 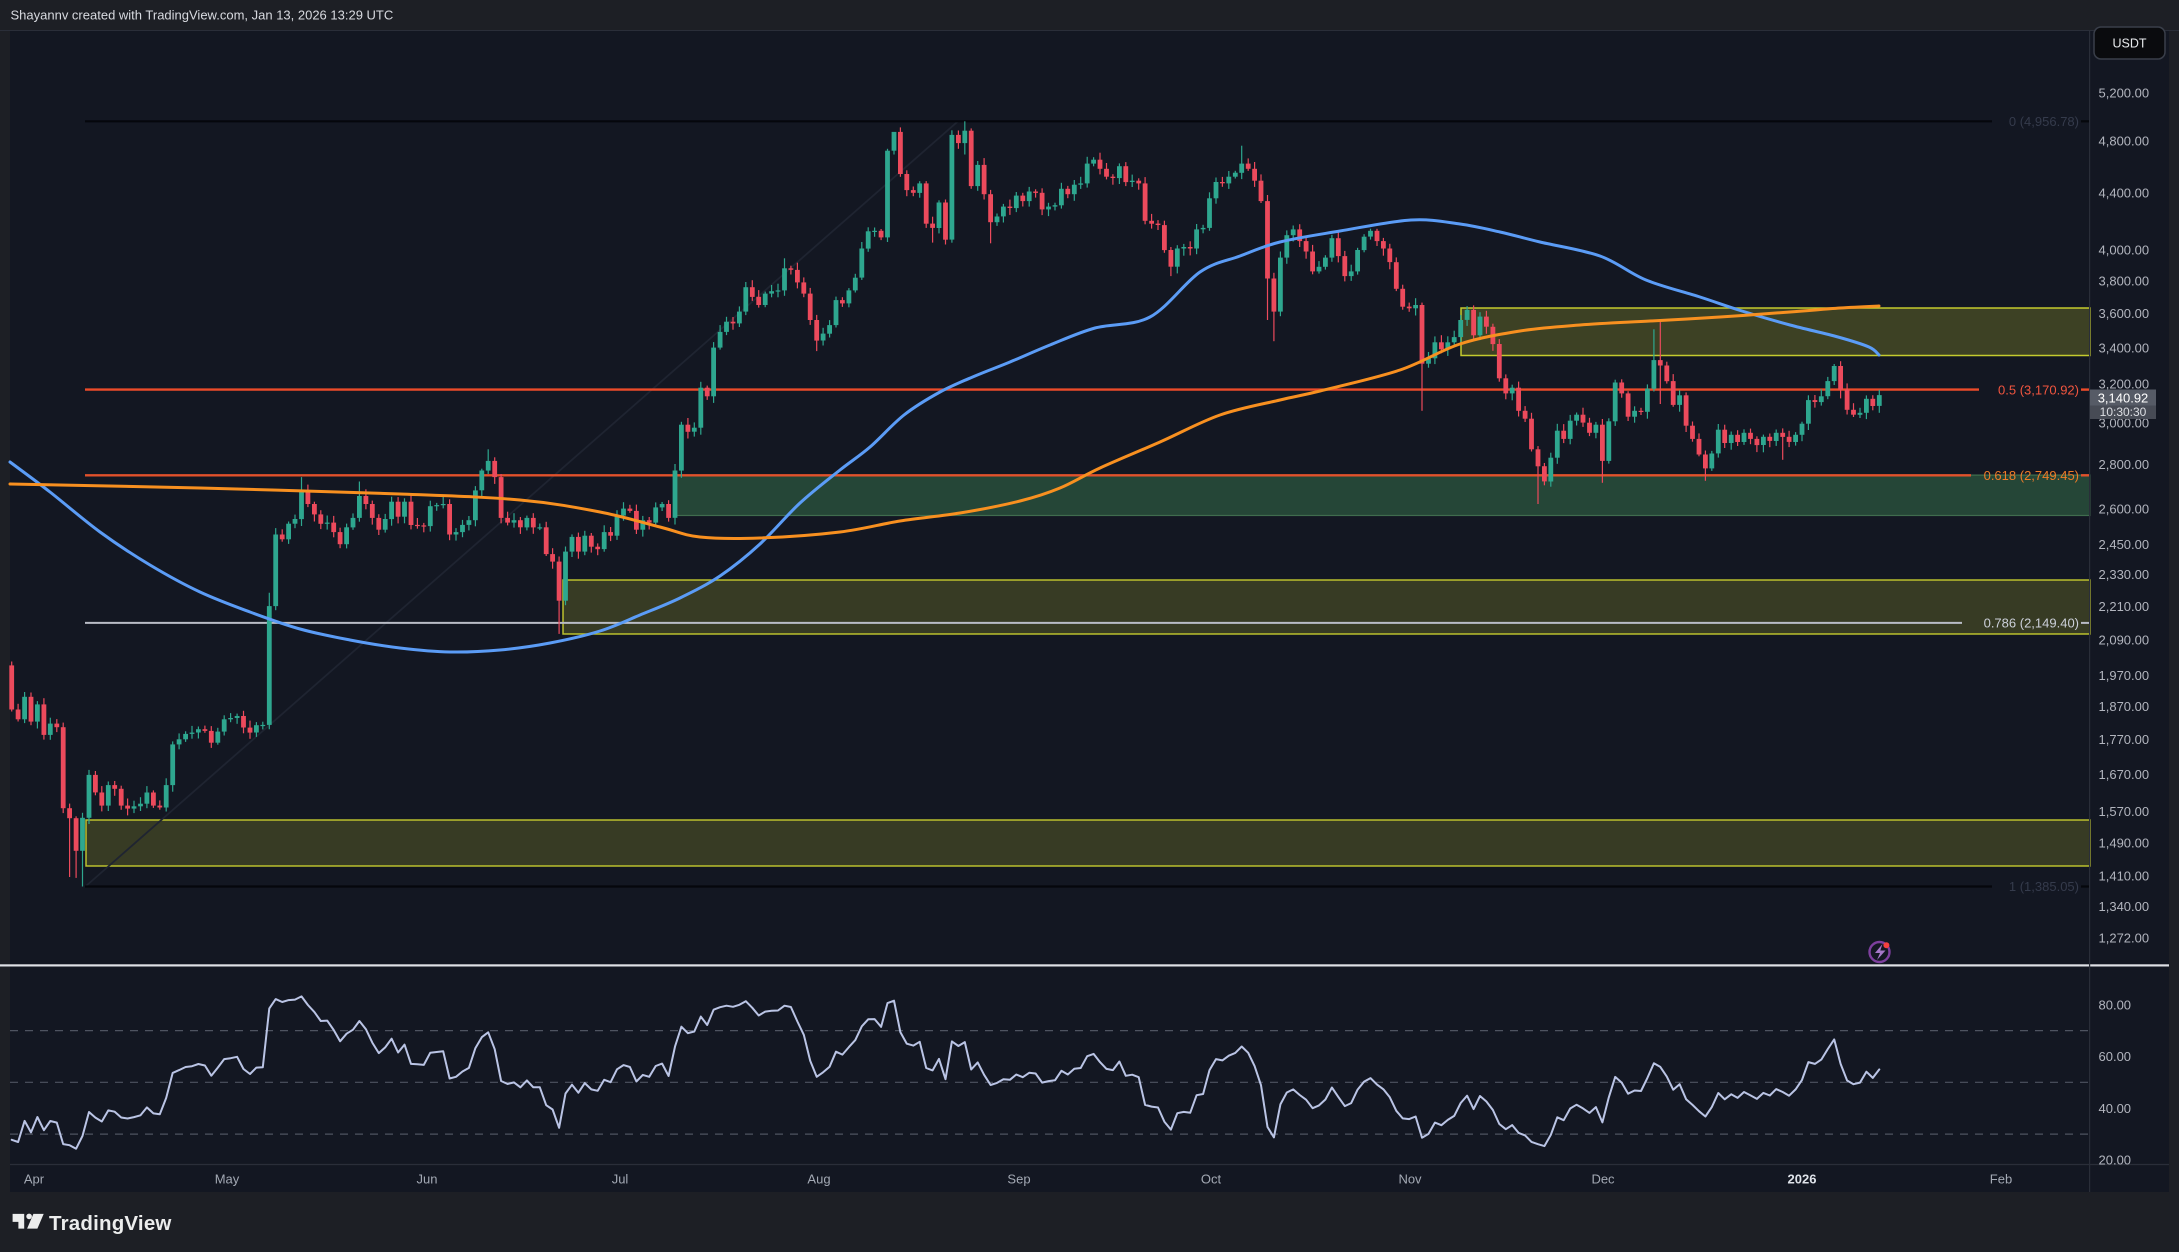 I want to click on svg-text: 2,450.00, so click(x=2124, y=544).